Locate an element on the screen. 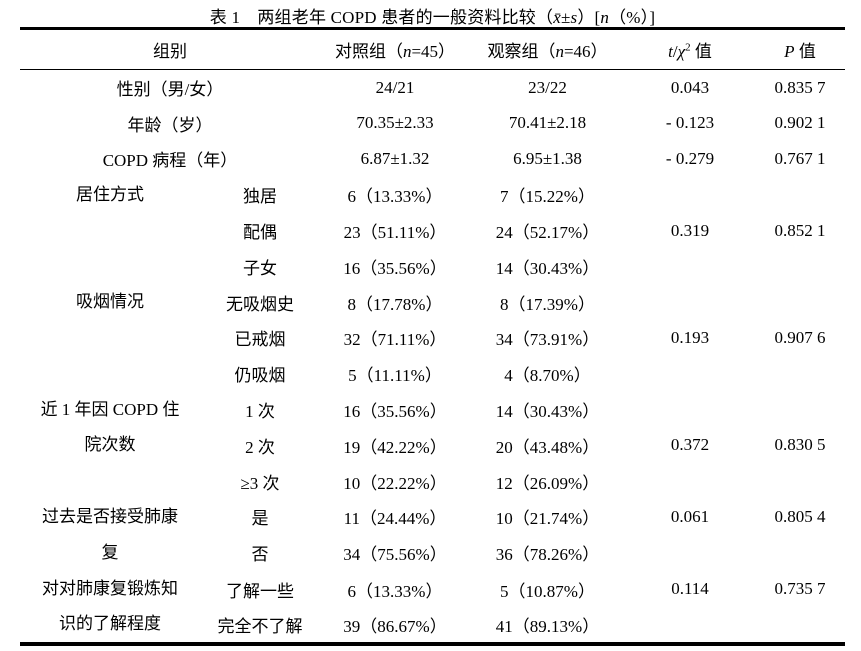  statistic-value-cell: - 0.279 is located at coordinates (690, 158).